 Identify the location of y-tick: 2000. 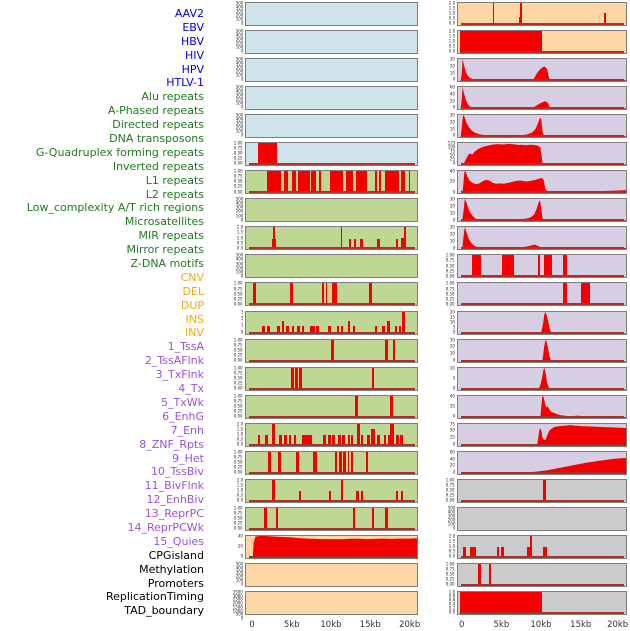
(237, 603).